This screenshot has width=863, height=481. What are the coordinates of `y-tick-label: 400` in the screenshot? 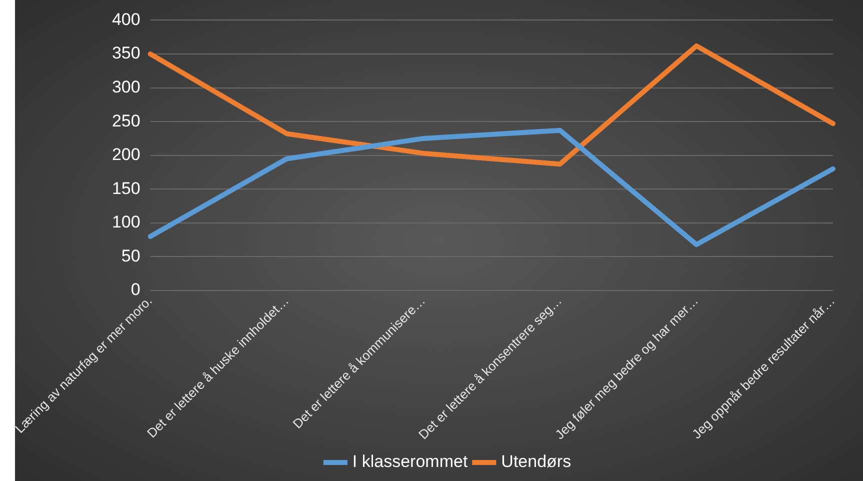 It's located at (126, 19).